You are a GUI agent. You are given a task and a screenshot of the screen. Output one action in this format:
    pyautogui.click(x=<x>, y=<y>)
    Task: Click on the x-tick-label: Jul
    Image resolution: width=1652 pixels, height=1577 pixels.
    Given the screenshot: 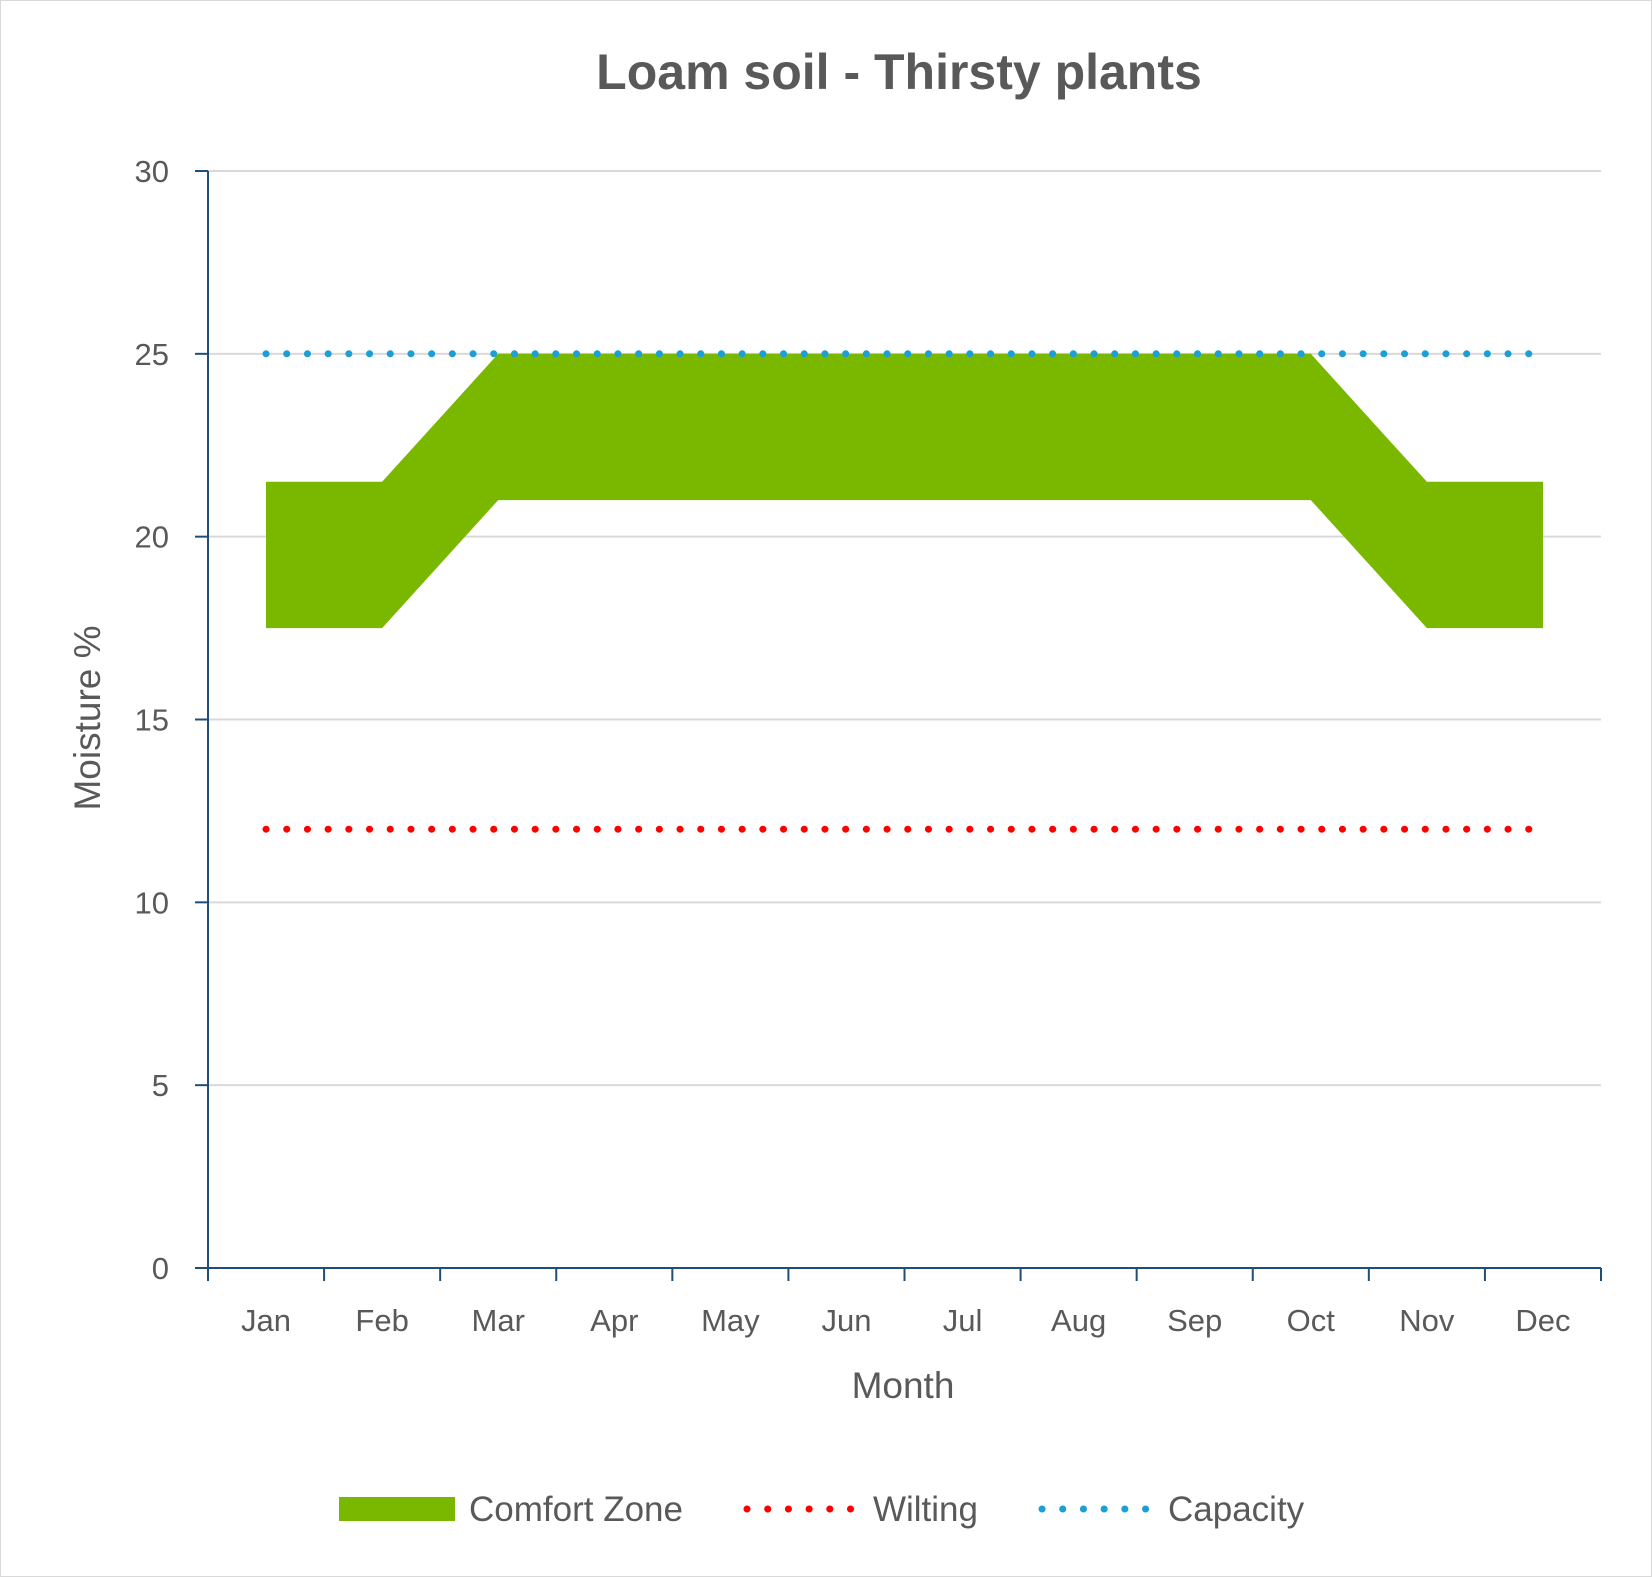 What is the action you would take?
    pyautogui.click(x=963, y=1320)
    